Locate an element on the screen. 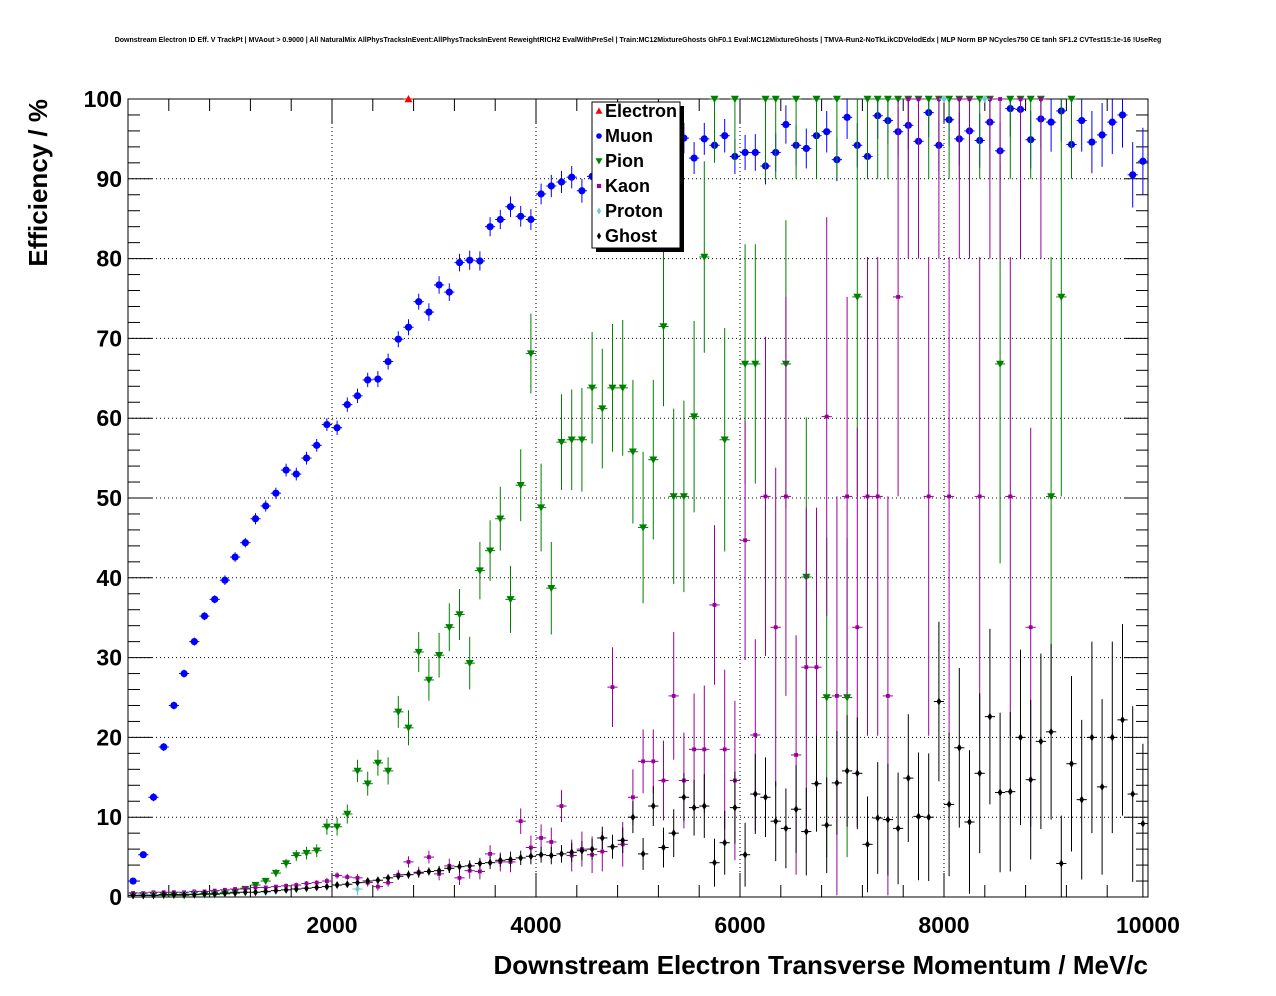  legend-marker-pion is located at coordinates (599, 161).